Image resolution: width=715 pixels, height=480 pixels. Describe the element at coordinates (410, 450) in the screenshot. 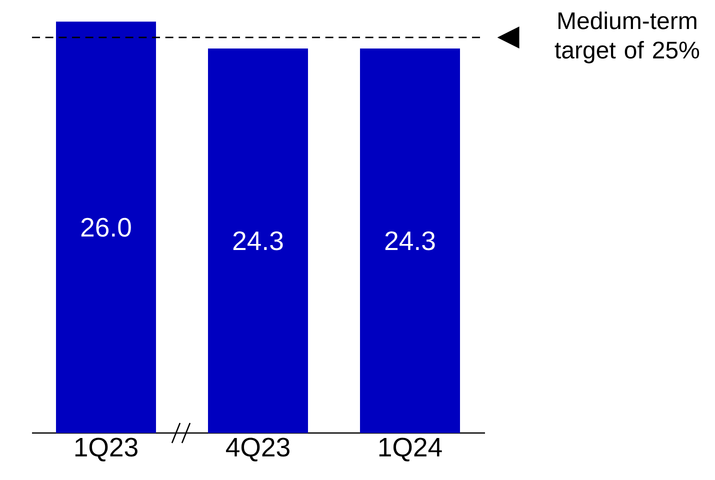

I see `x-tick-label: 1Q24` at that location.